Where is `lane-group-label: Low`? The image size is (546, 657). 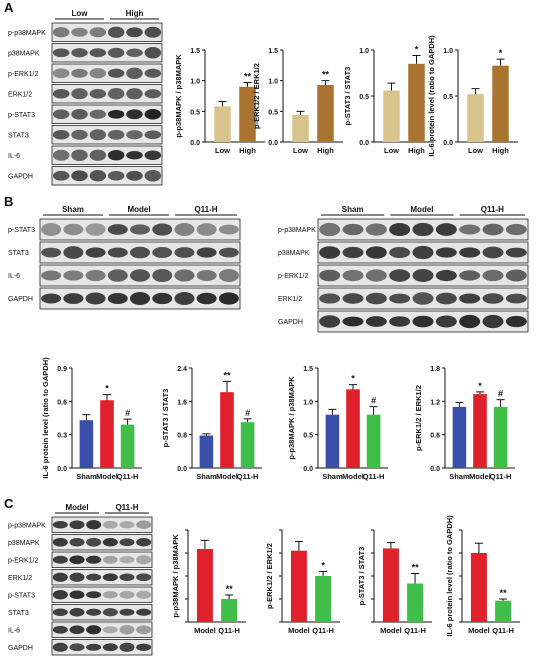
lane-group-label: Low is located at coordinates (80, 13).